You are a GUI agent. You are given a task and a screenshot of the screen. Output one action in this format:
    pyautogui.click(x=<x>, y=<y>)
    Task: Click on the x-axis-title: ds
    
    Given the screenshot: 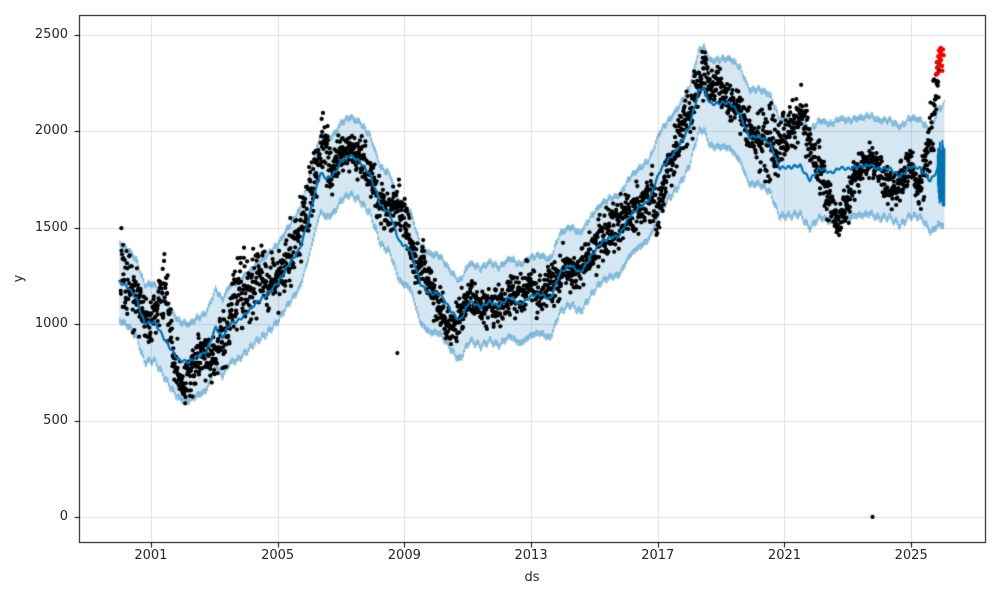 What is the action you would take?
    pyautogui.click(x=532, y=577)
    